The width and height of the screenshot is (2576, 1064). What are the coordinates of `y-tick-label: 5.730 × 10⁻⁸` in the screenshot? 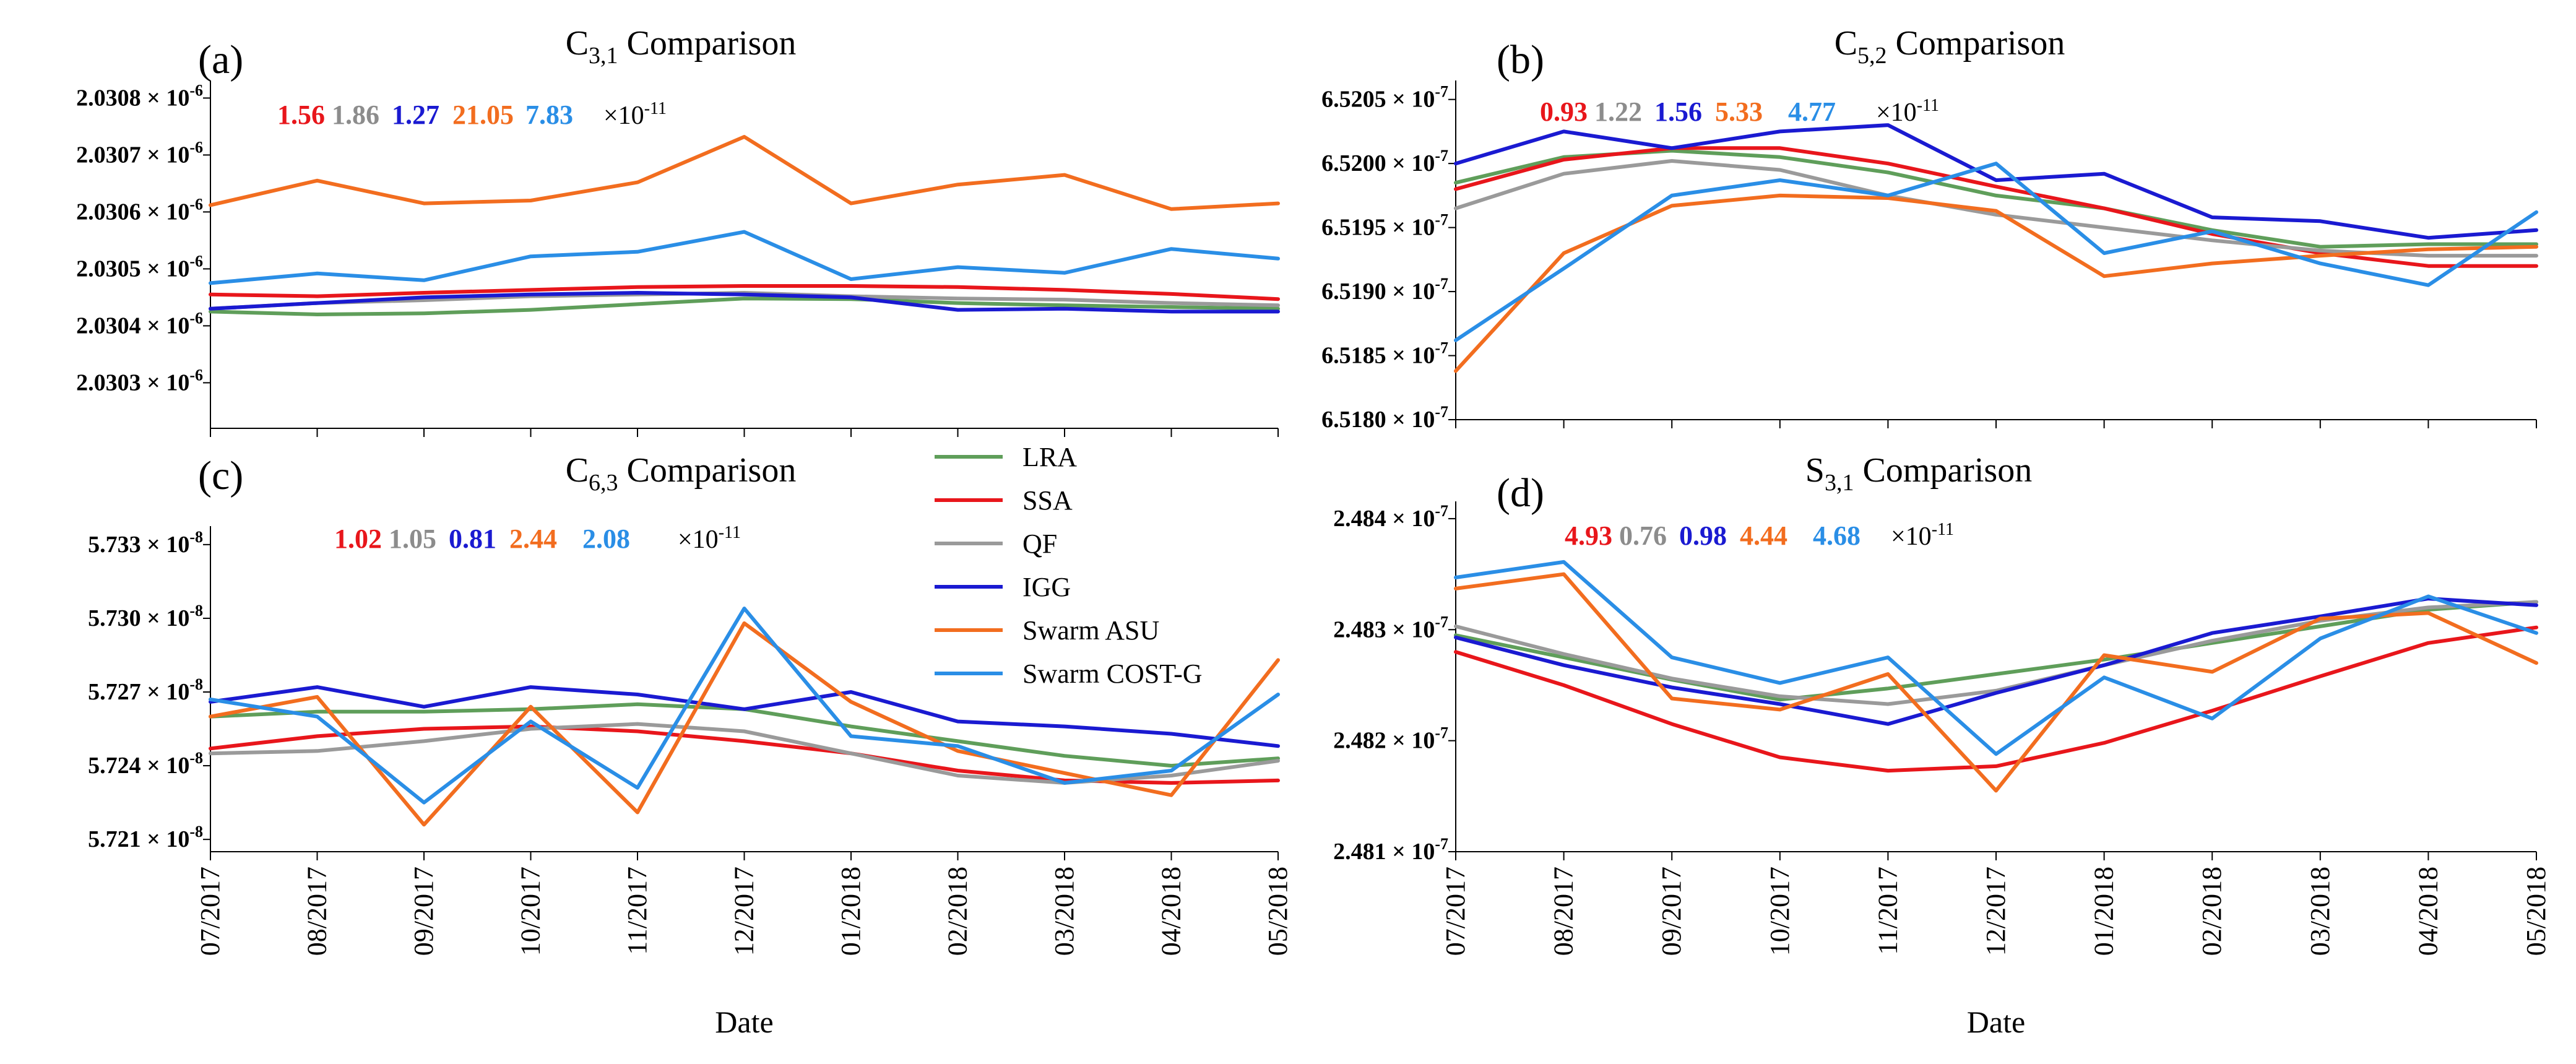 It's located at (145, 616).